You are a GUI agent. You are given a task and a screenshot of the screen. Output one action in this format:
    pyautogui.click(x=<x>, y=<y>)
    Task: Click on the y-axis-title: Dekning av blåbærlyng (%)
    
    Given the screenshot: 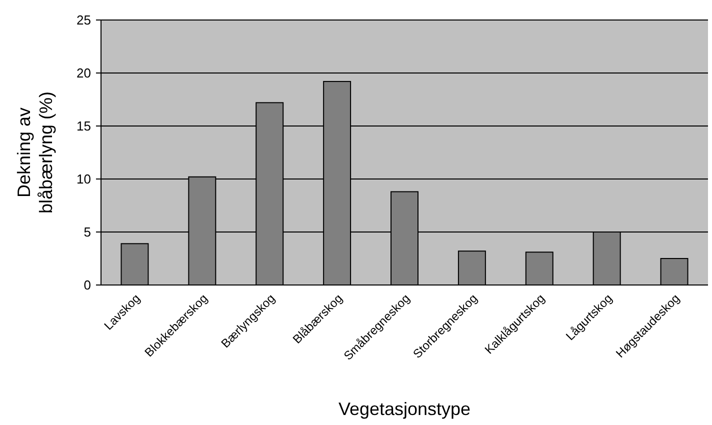 What is the action you would take?
    pyautogui.click(x=35, y=152)
    